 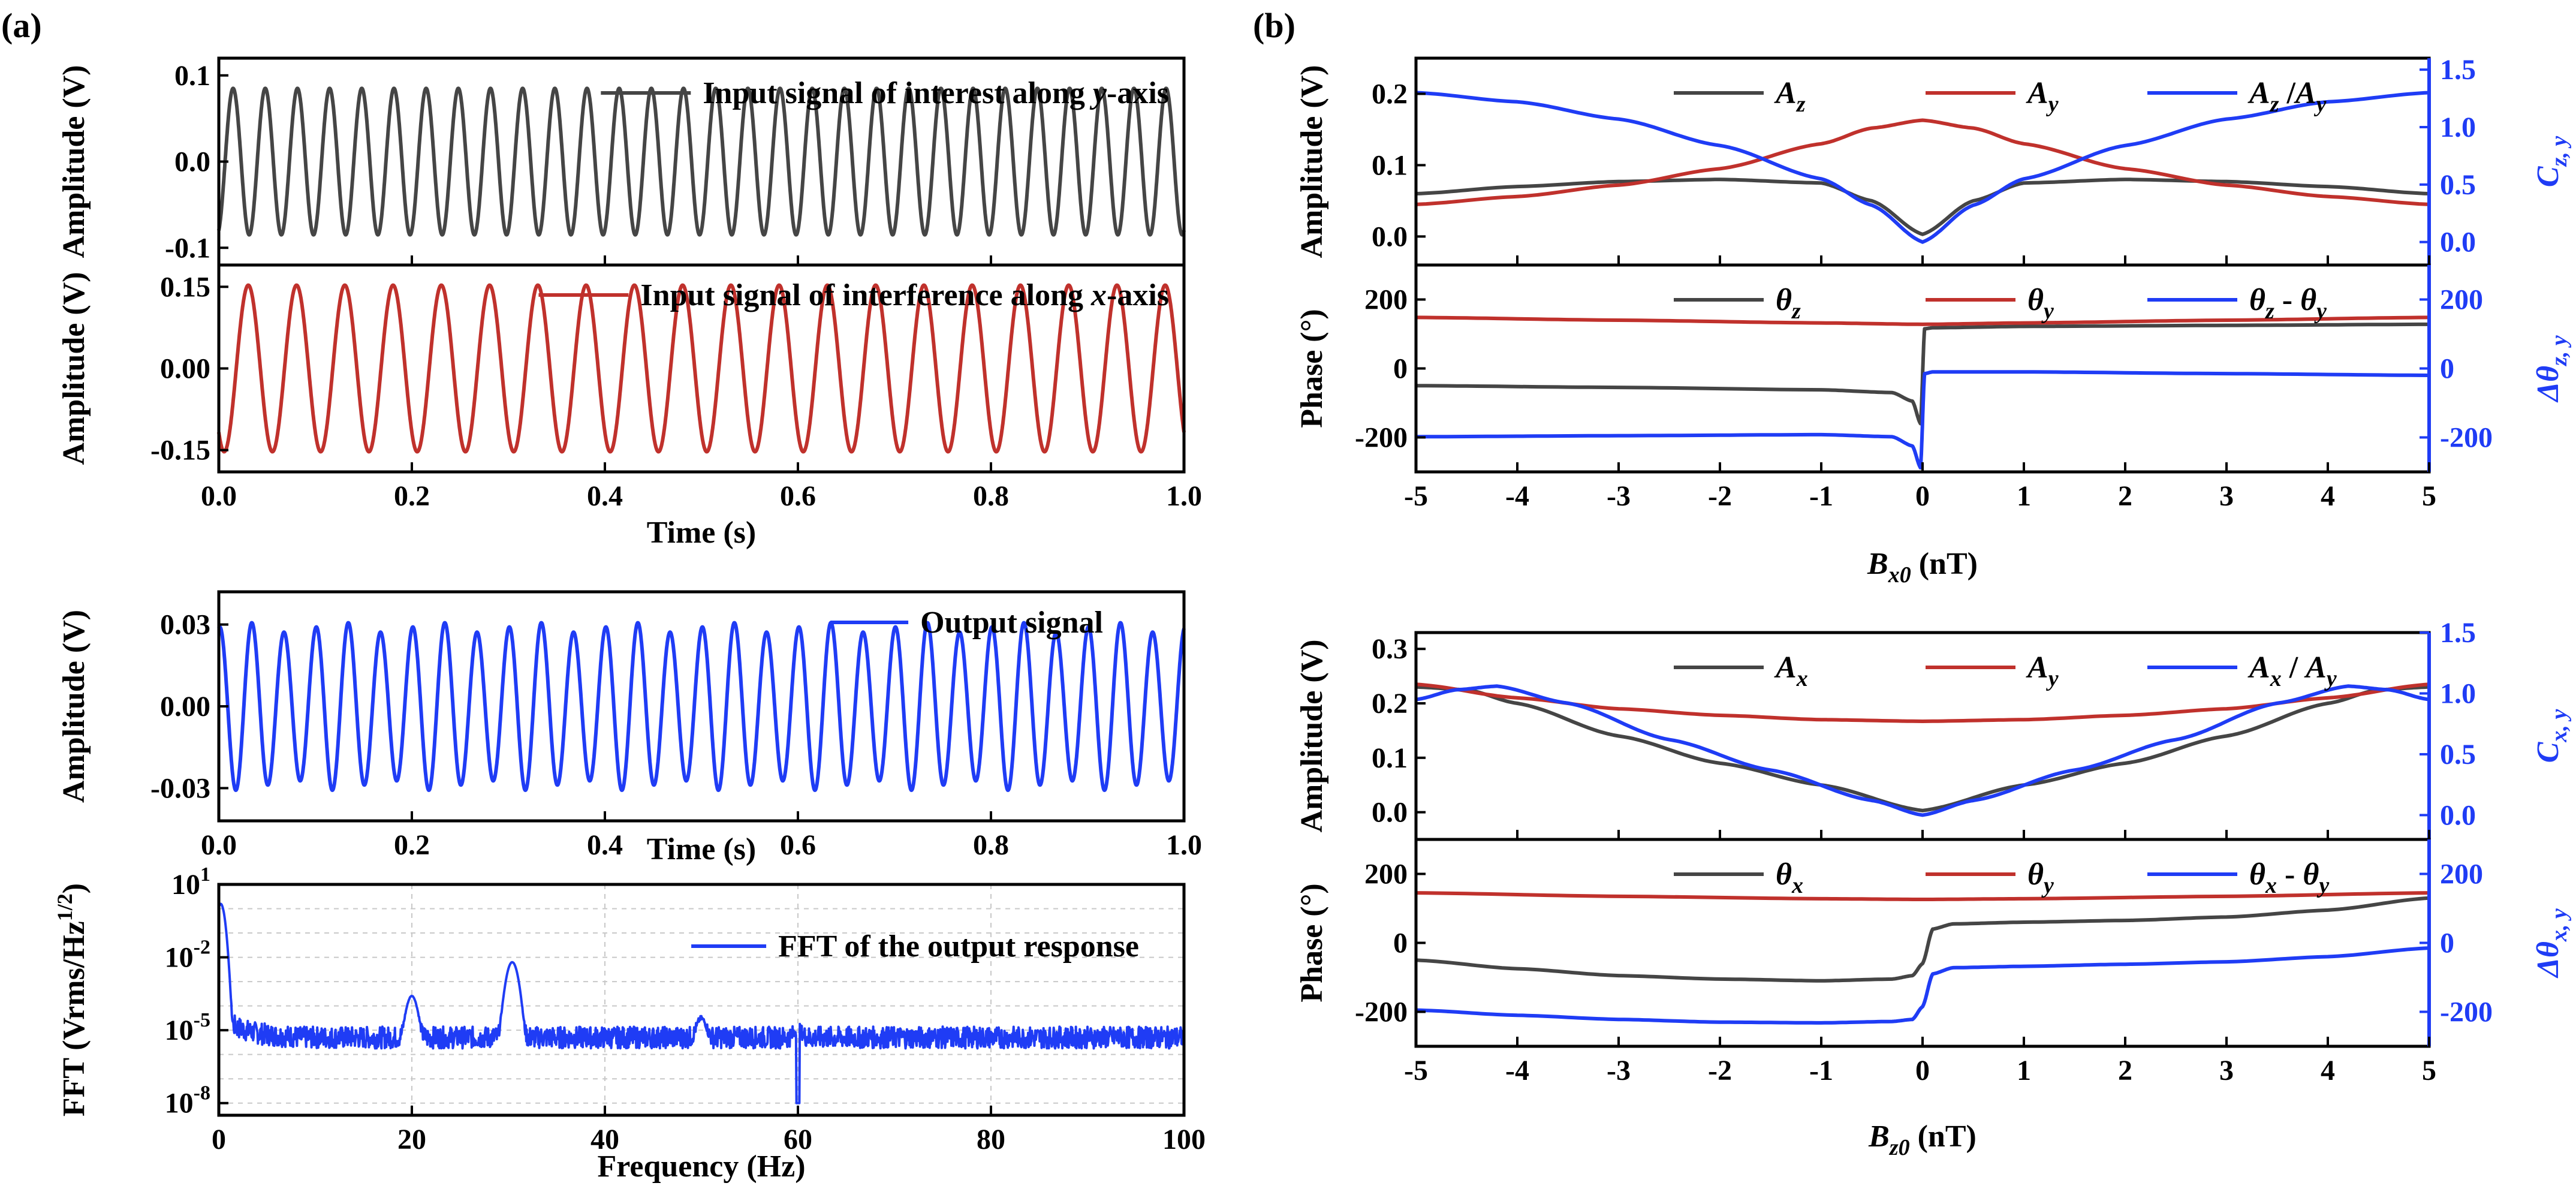 I want to click on x-axis-label: Time (s), so click(x=702, y=533).